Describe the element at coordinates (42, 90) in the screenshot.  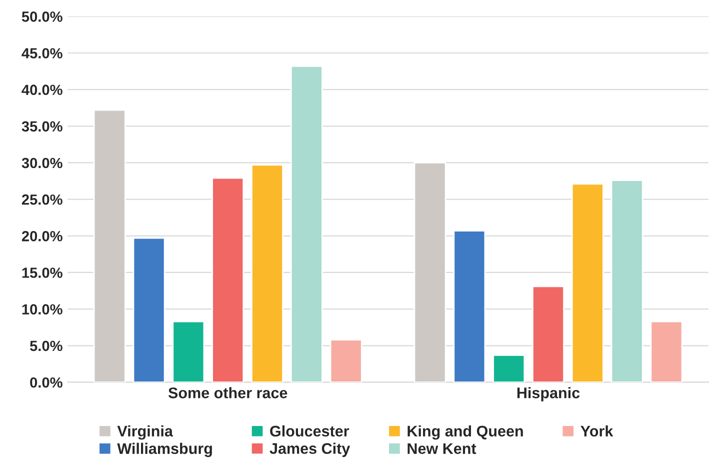
I see `y-tick-label: 40.0%` at that location.